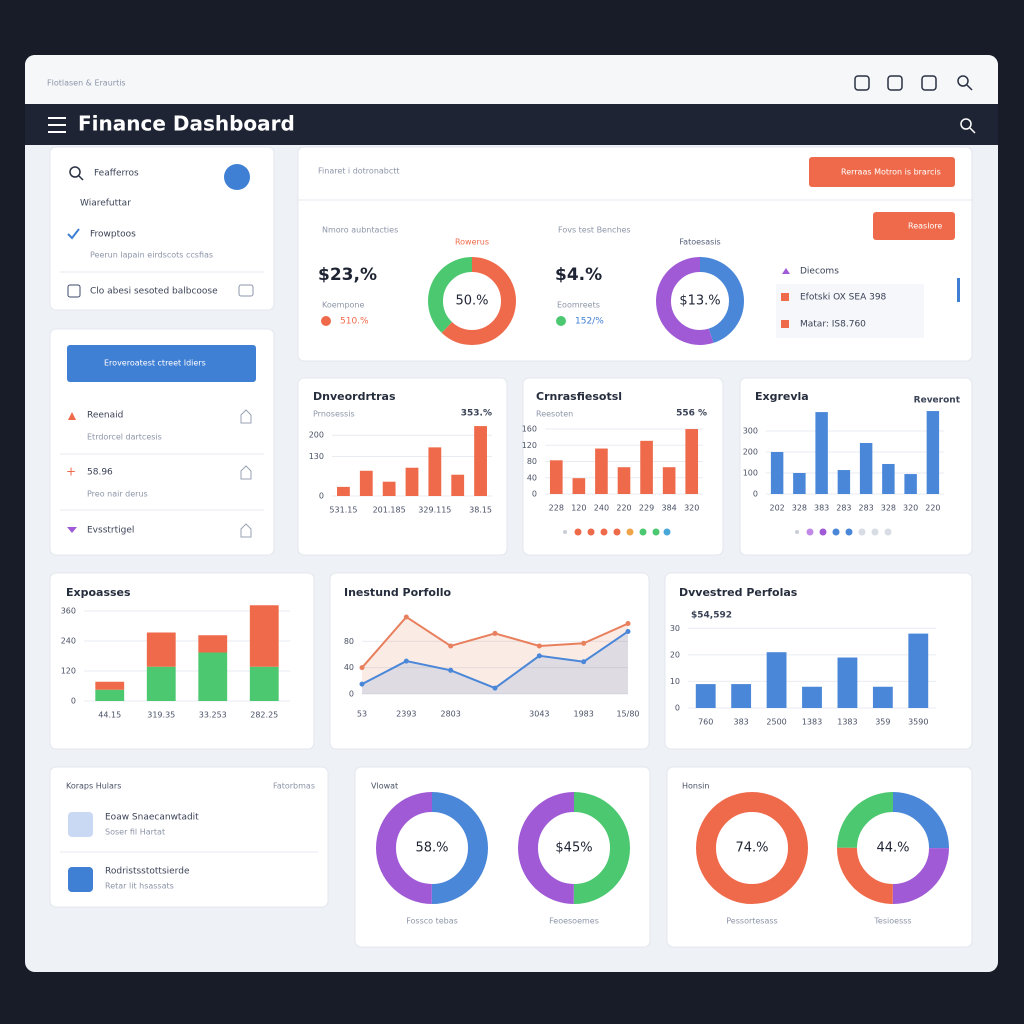  What do you see at coordinates (147, 872) in the screenshot?
I see `account-name: Rodristsstottsierde` at bounding box center [147, 872].